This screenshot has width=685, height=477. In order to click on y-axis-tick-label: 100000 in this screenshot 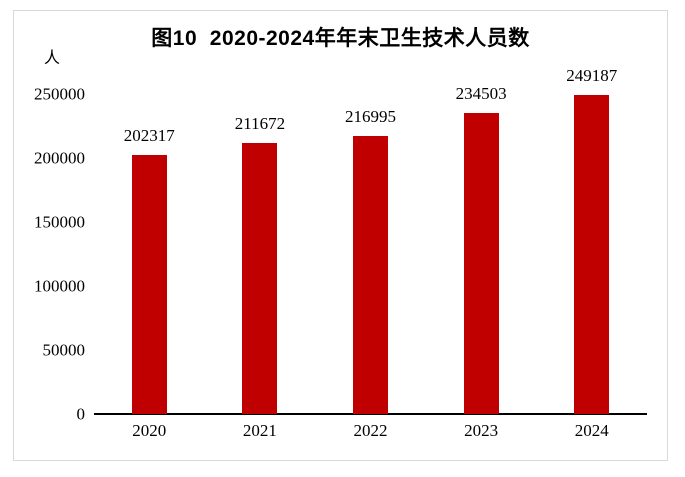, I will do `click(59, 286)`.